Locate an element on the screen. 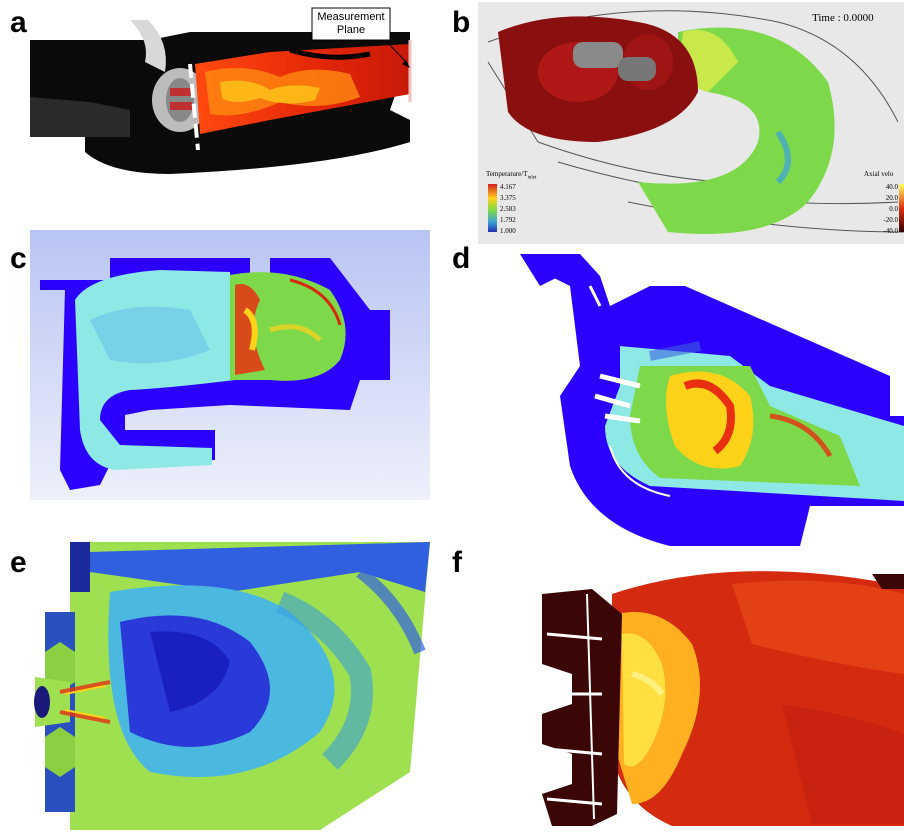 This screenshot has width=904, height=834. panel-c-image is located at coordinates (230, 365).